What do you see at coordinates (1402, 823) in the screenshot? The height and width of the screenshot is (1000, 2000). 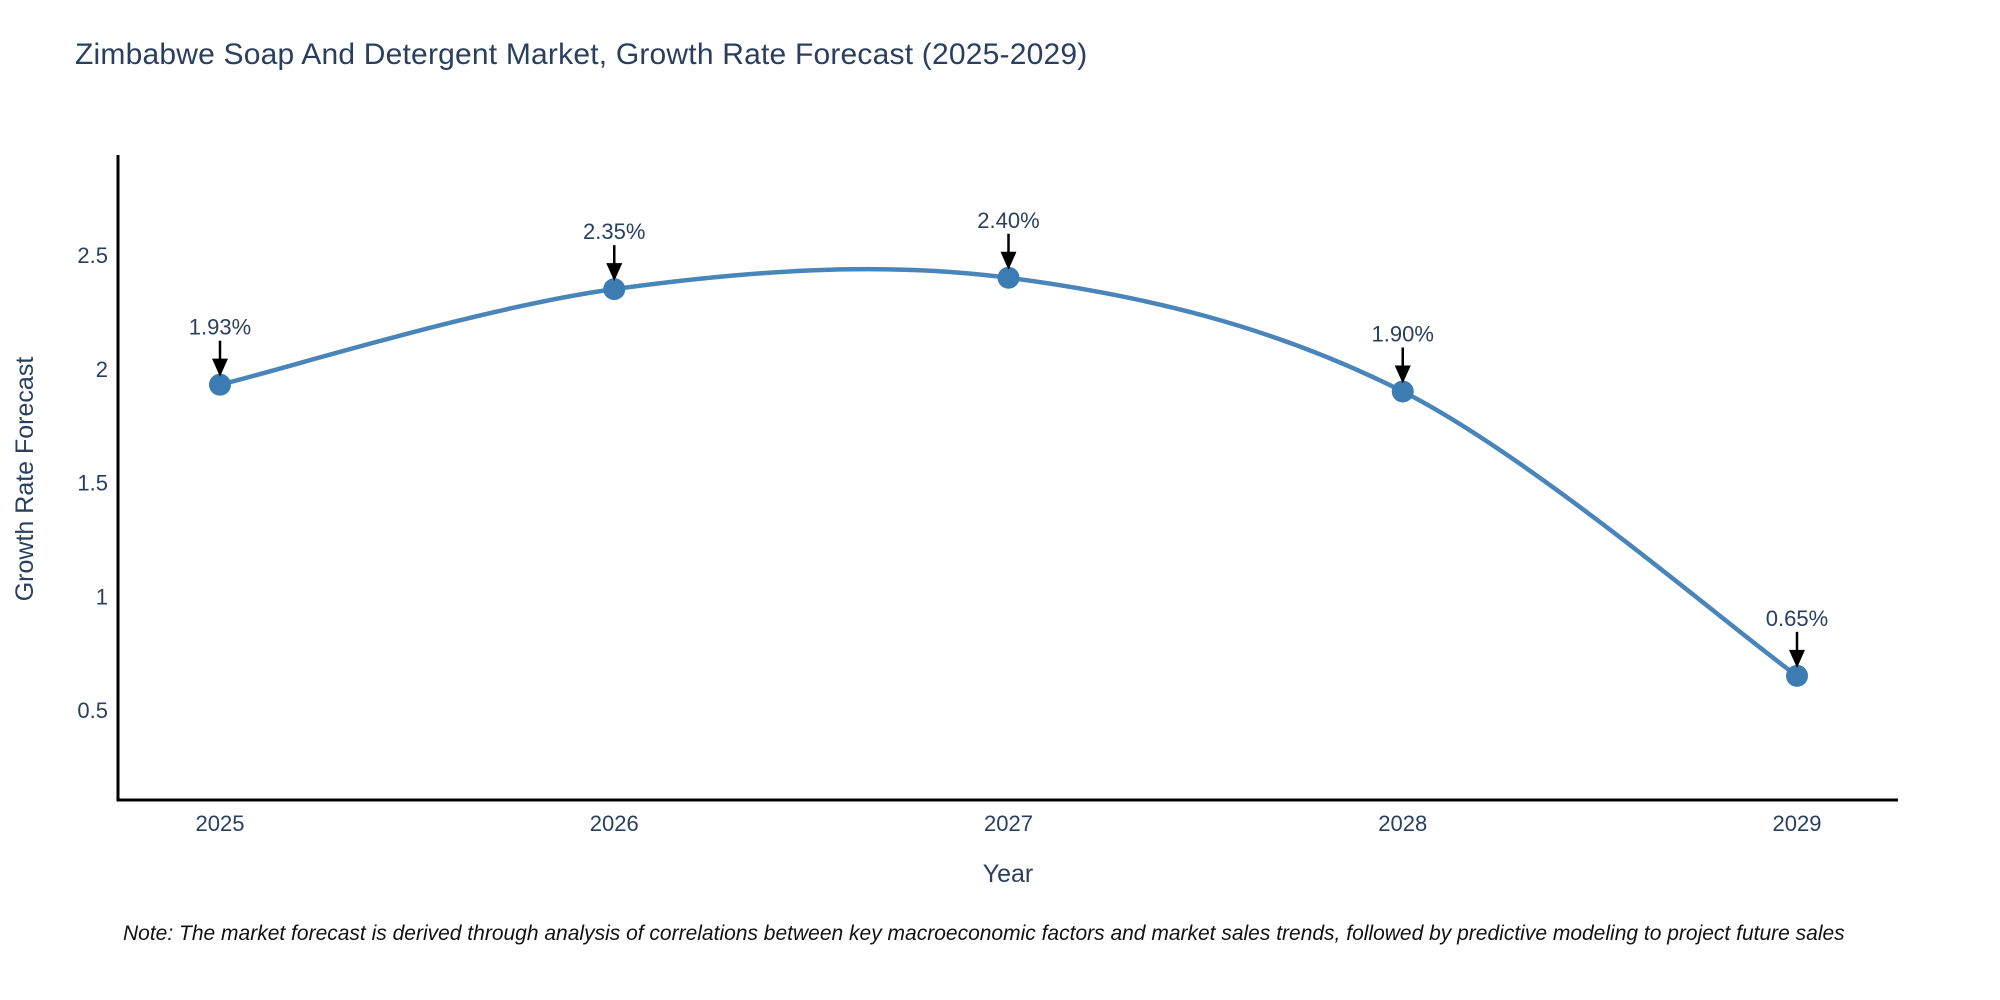 I see `x-tick-label: 2028` at bounding box center [1402, 823].